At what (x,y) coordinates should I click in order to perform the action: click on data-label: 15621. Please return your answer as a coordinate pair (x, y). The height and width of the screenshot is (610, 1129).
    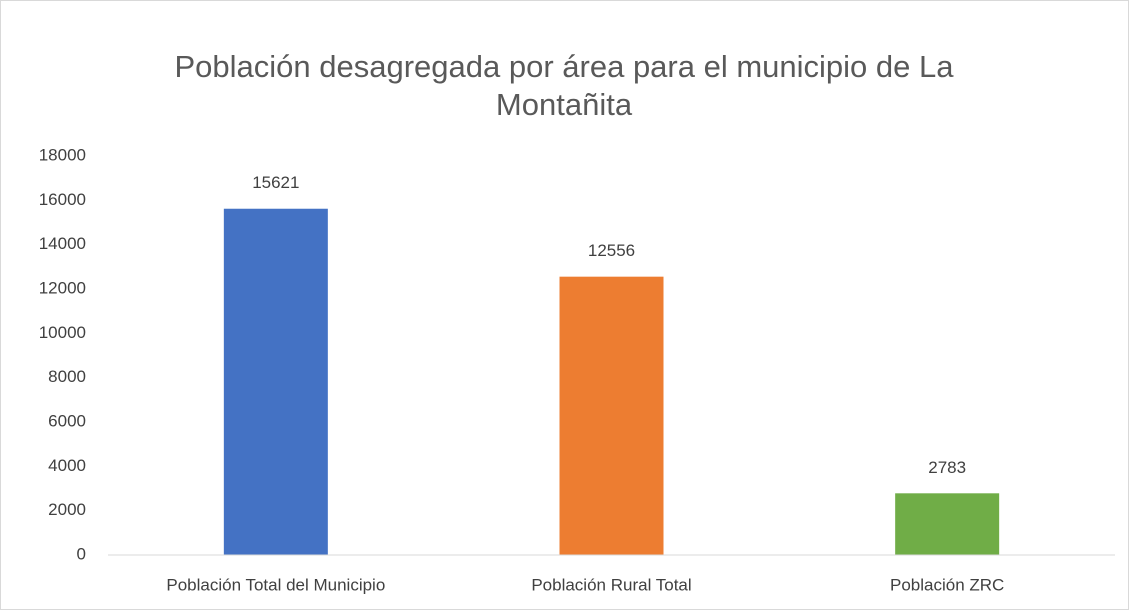
    Looking at the image, I should click on (275, 182).